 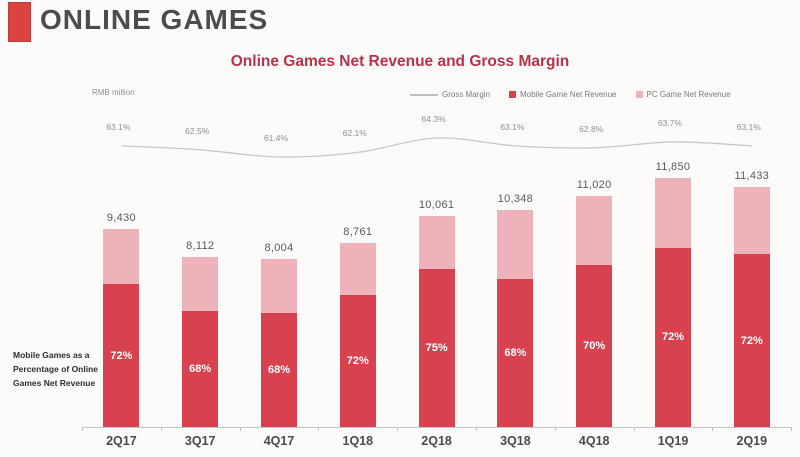 I want to click on legend-label: PC Game Net Revenue, so click(x=688, y=94).